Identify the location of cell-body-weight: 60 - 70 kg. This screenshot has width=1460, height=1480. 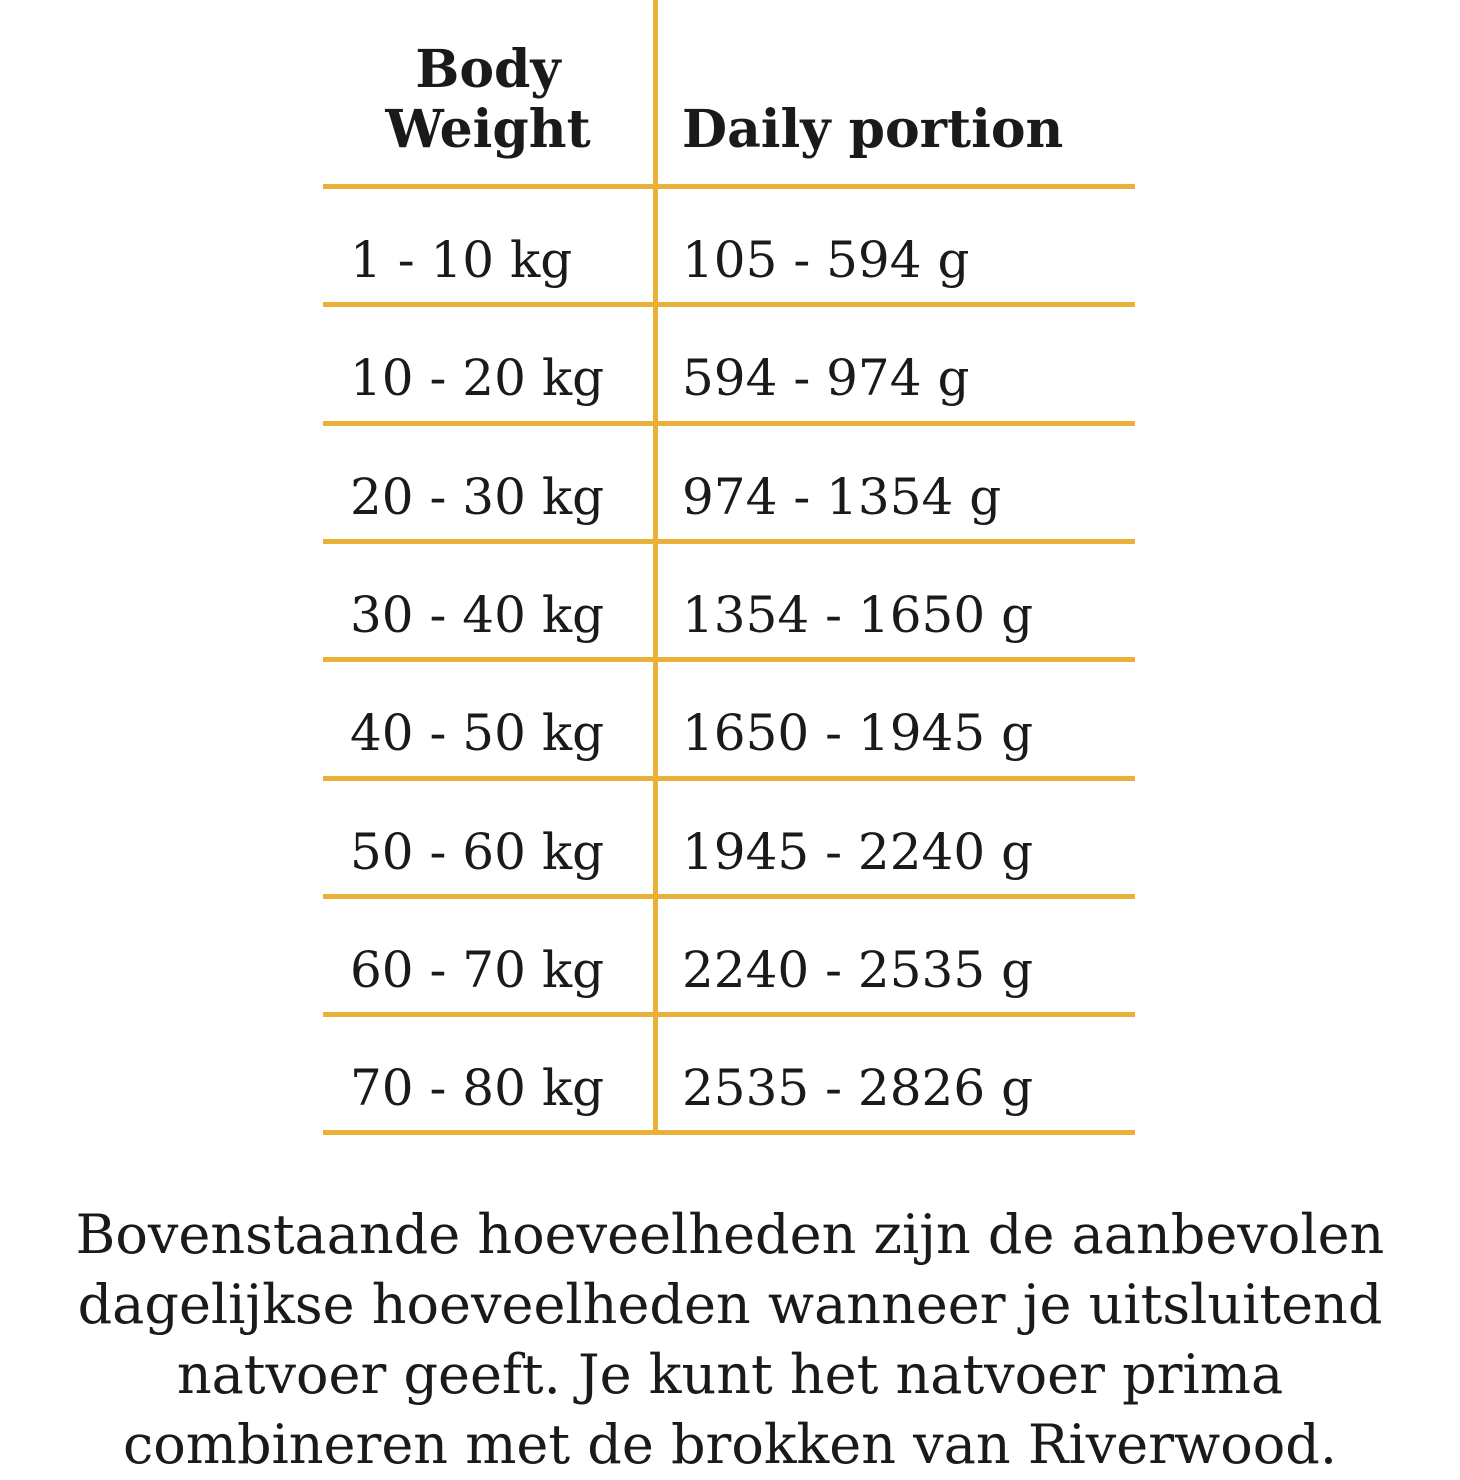
(477, 969).